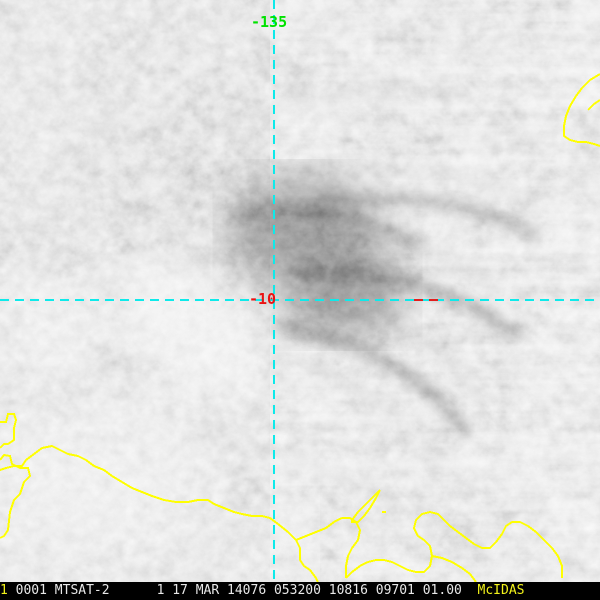 This screenshot has height=600, width=600. I want to click on status-image-number: 0001, so click(31, 590).